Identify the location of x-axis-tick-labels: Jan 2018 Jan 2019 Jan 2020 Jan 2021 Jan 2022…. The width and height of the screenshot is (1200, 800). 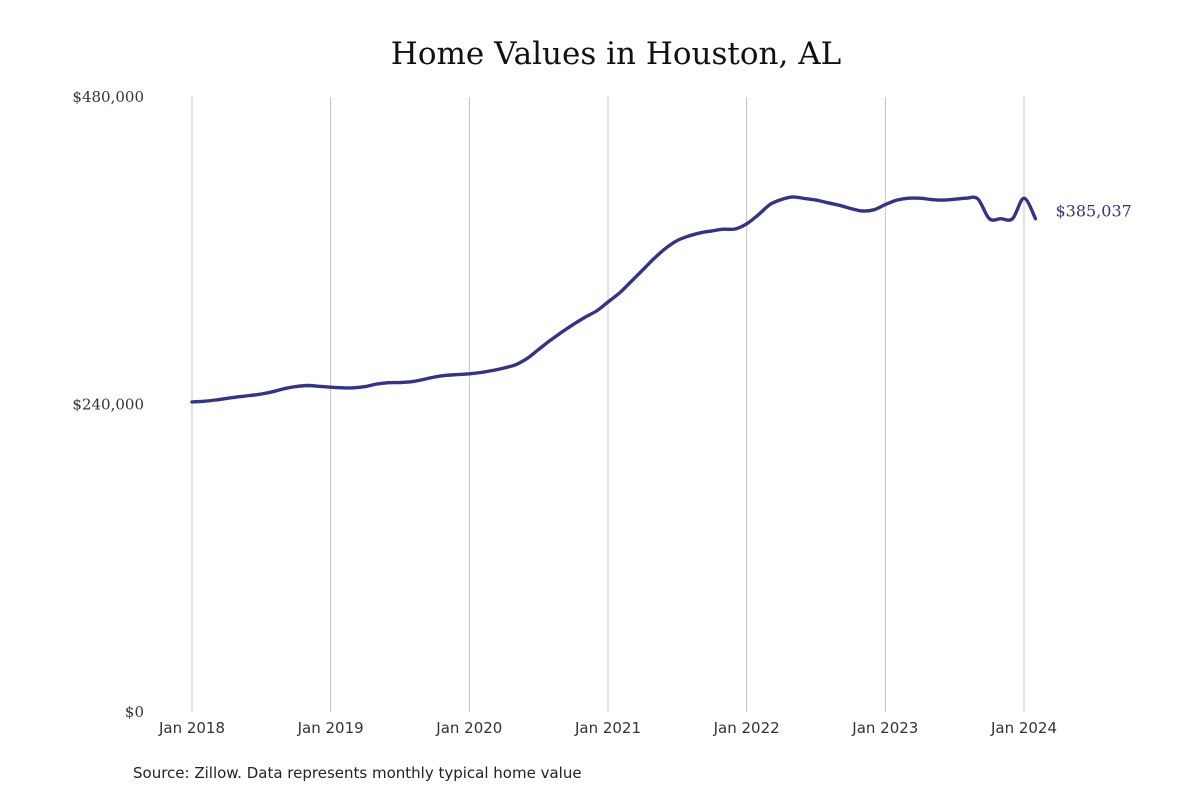
(607, 728).